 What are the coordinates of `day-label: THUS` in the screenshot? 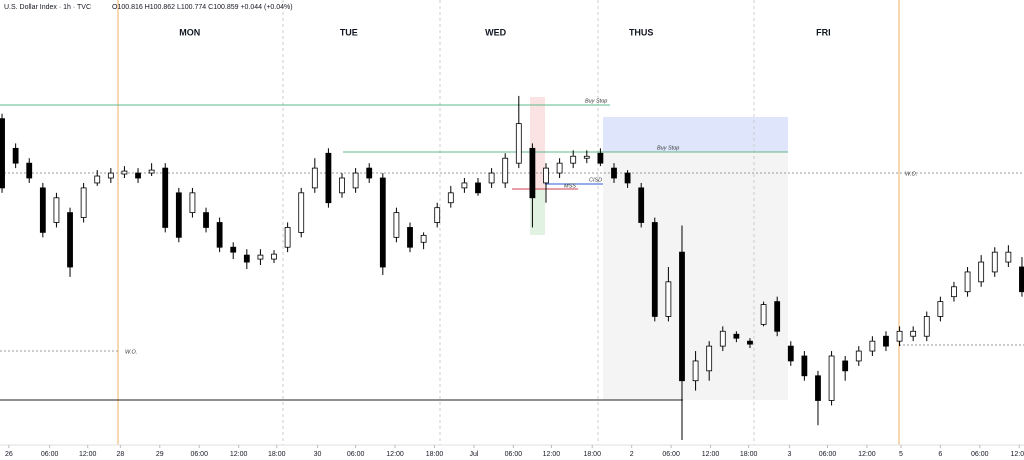 It's located at (641, 32).